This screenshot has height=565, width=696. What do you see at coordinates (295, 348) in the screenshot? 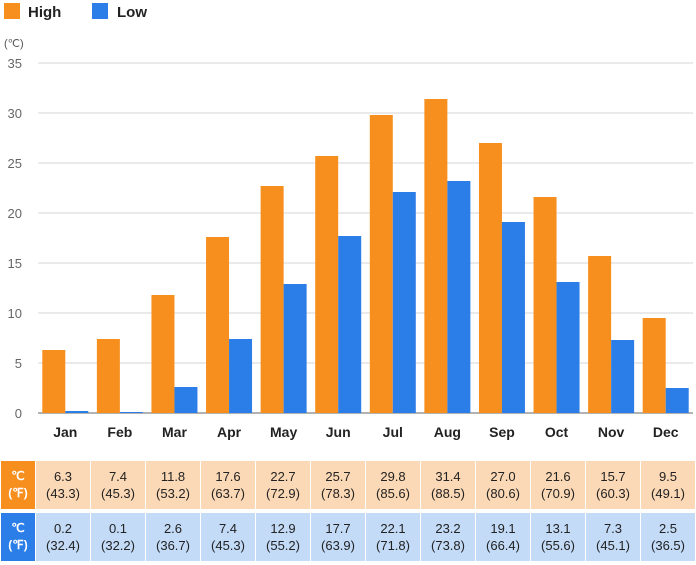
I see `bar-low-may` at bounding box center [295, 348].